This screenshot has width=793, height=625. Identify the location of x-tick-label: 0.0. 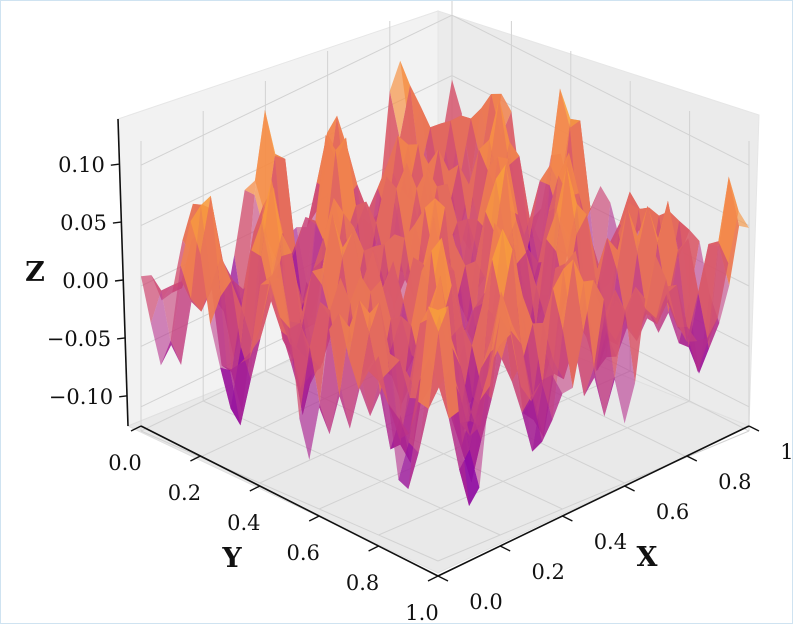
(485, 602).